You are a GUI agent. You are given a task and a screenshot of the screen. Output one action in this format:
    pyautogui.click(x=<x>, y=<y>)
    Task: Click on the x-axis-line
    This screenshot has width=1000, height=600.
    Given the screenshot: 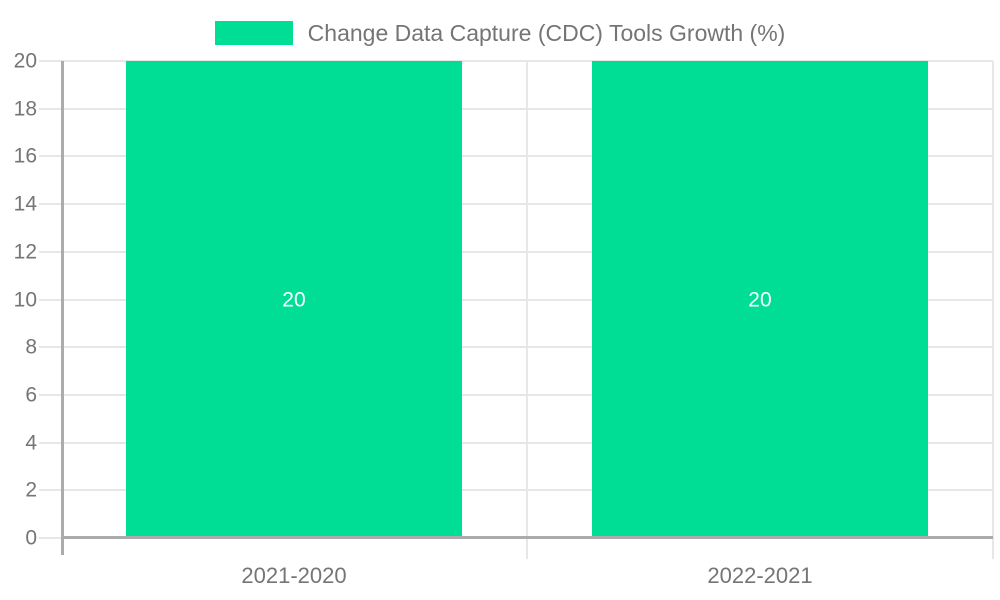 What is the action you would take?
    pyautogui.click(x=527, y=537)
    